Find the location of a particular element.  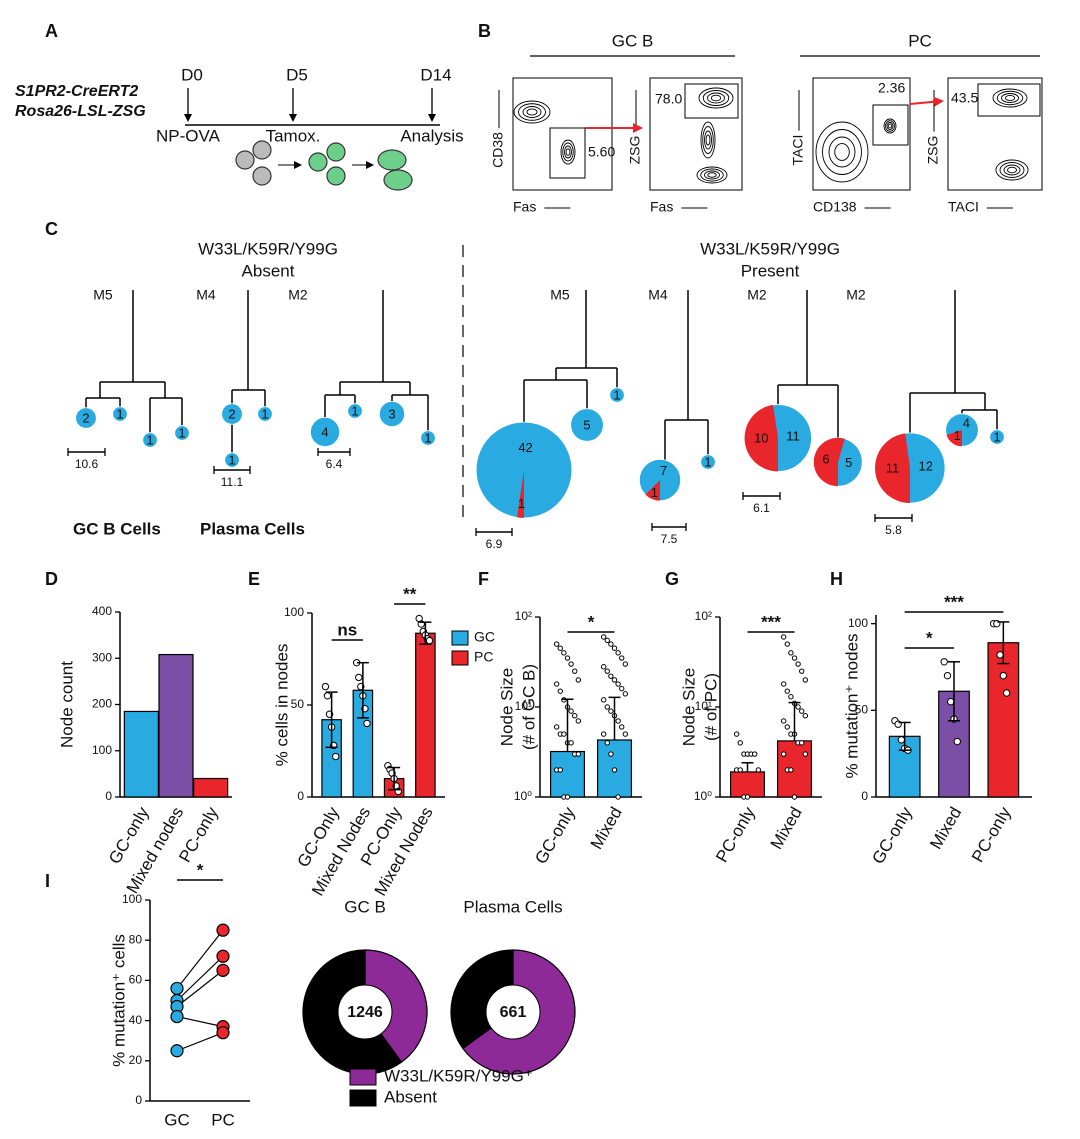

strain: Rosa26-LSL-ZSG is located at coordinates (80, 111).